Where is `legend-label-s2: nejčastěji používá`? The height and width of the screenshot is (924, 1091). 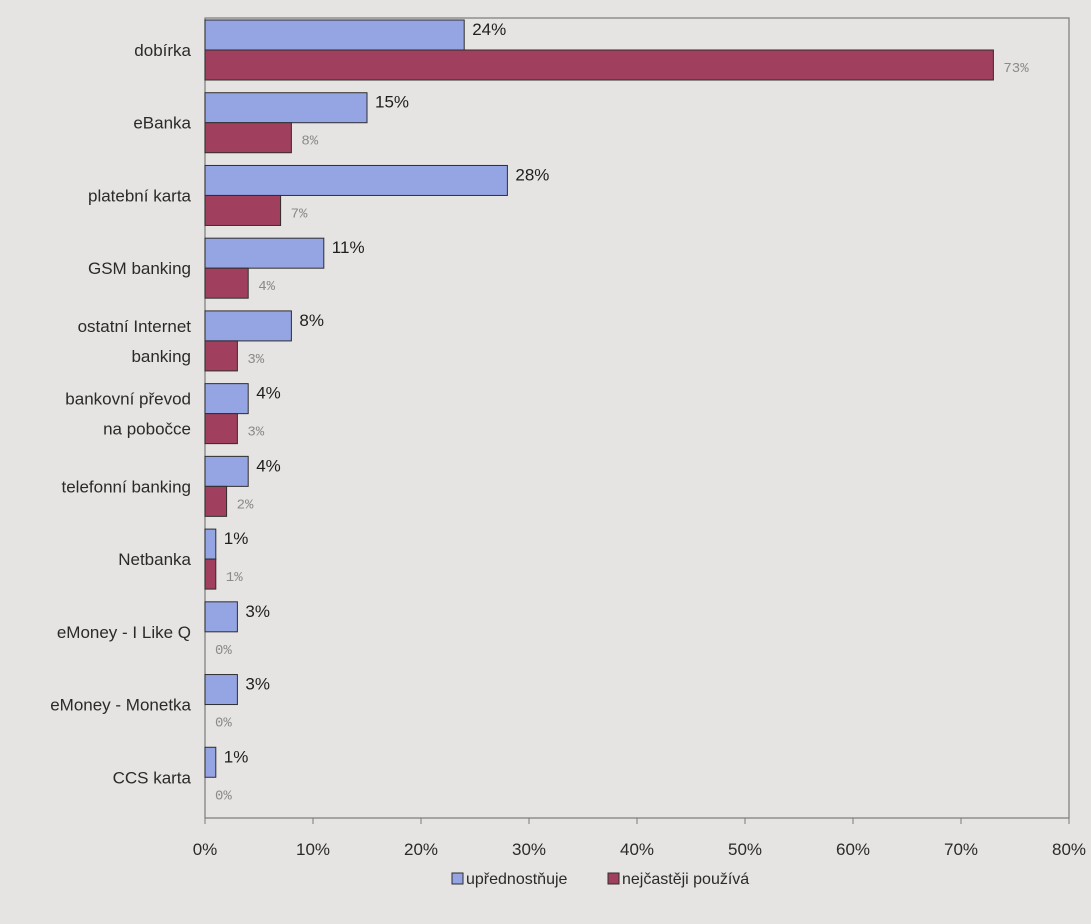
legend-label-s2: nejčastěji používá is located at coordinates (685, 879).